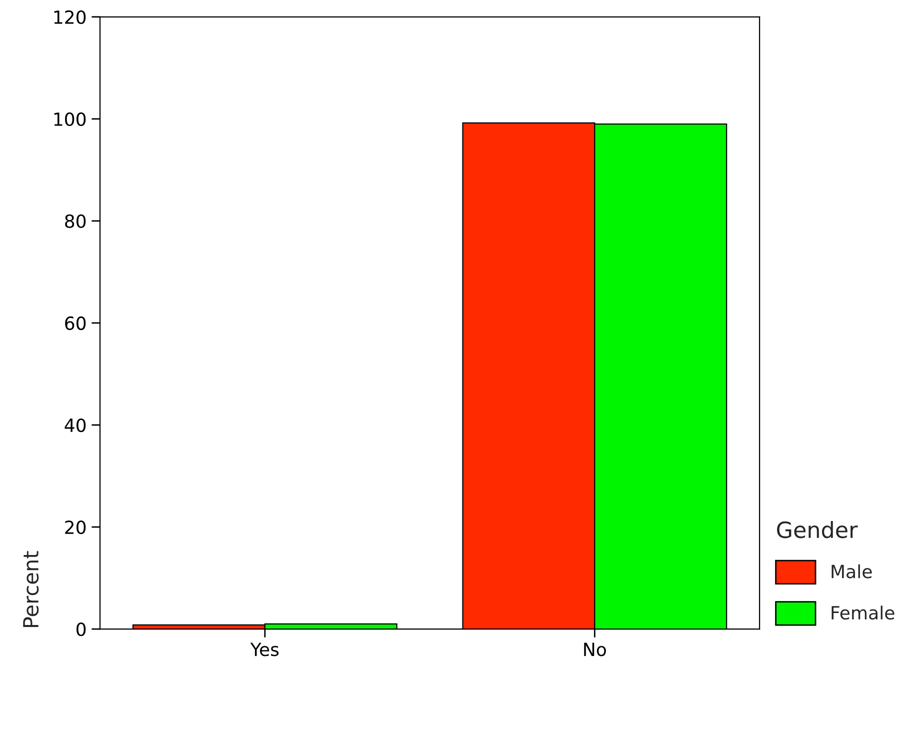  What do you see at coordinates (70, 17) in the screenshot?
I see `y-tick-label: 120` at bounding box center [70, 17].